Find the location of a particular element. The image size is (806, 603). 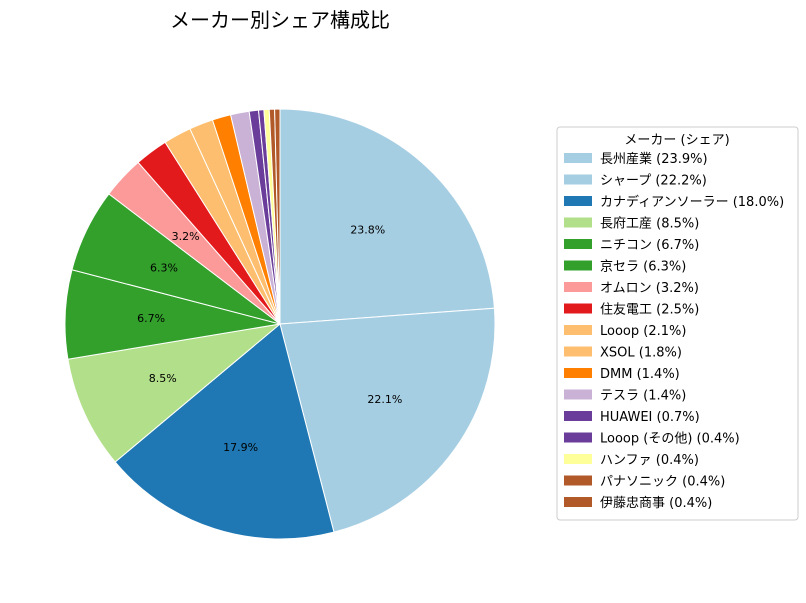

slice-percent-label: 23.8% is located at coordinates (367, 229).